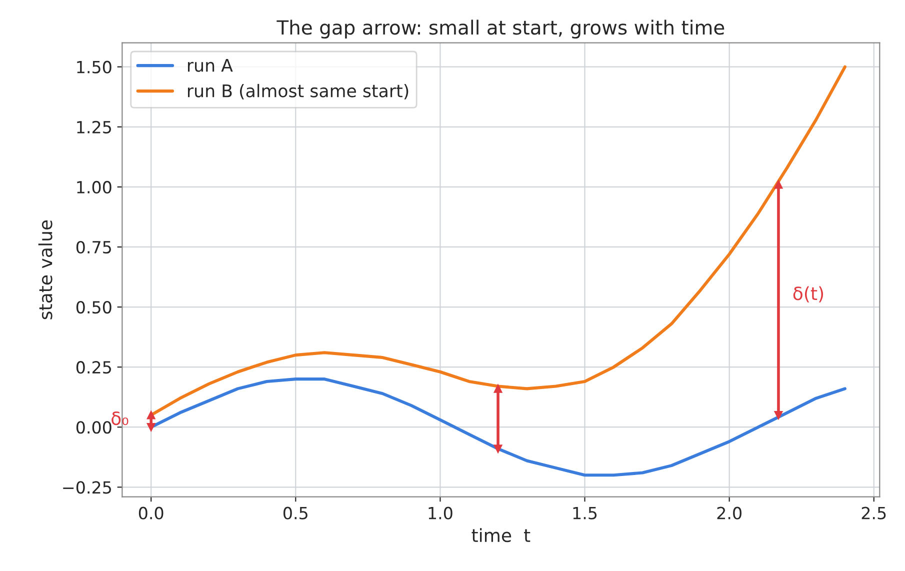 Image resolution: width=905 pixels, height=571 pixels. Describe the element at coordinates (808, 294) in the screenshot. I see `annotation: δ(t)` at that location.